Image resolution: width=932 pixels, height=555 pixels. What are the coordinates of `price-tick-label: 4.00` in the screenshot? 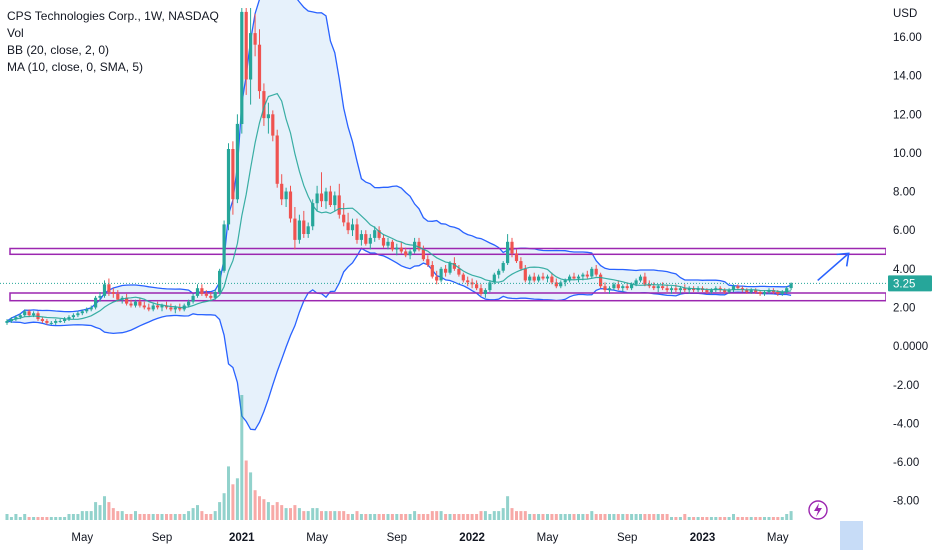 It's located at (904, 270).